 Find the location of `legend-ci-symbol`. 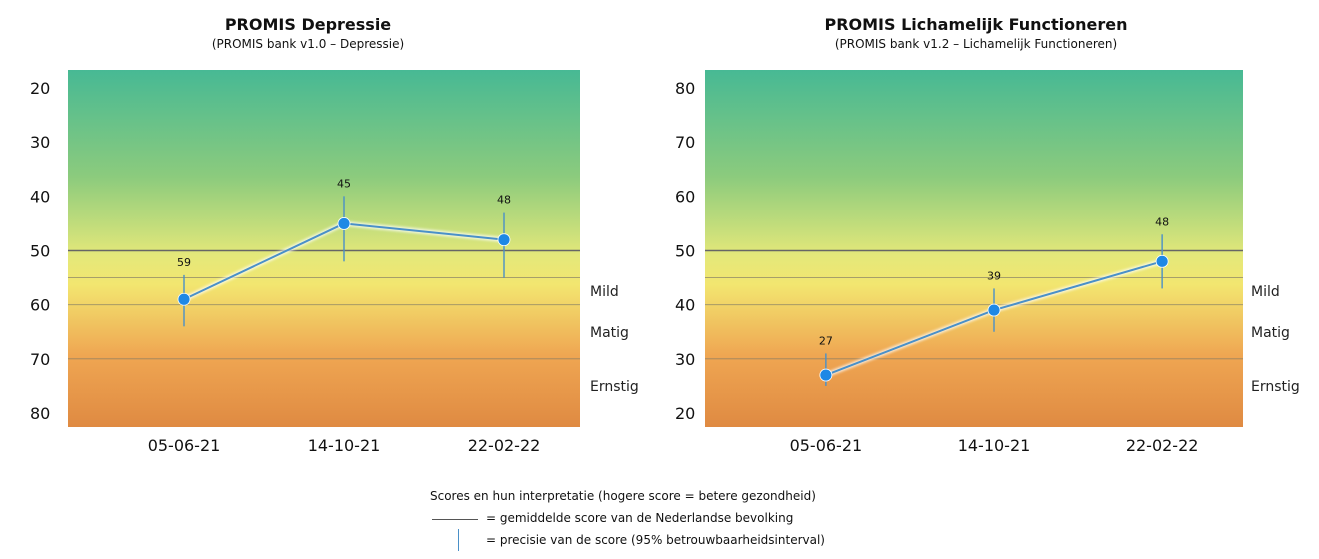

legend-ci-symbol is located at coordinates (458, 540).